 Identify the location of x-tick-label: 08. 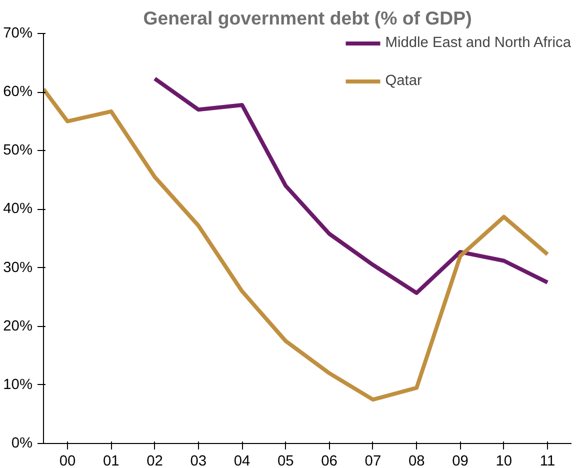
(416, 461).